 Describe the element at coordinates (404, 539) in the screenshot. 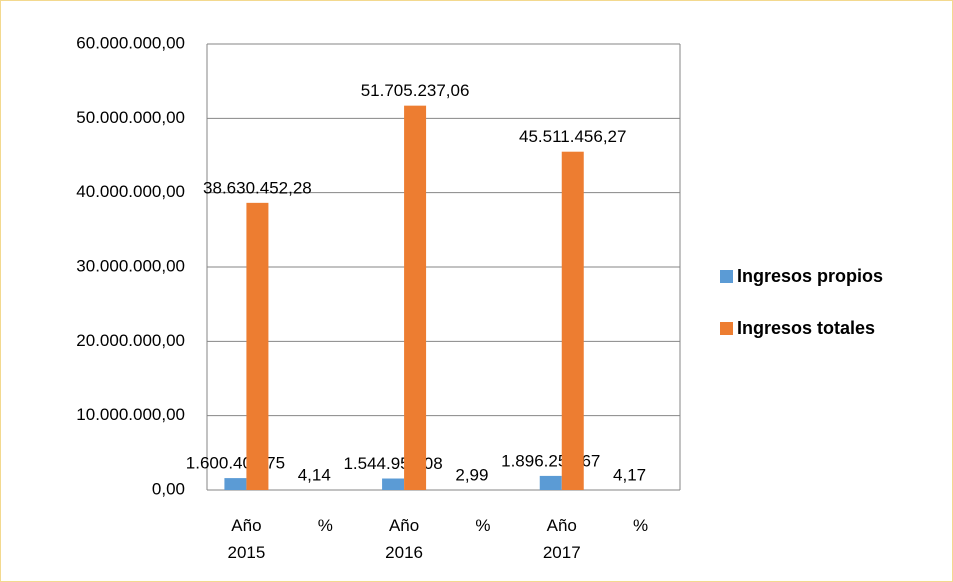

I see `x-tick-label: Año 2016` at that location.